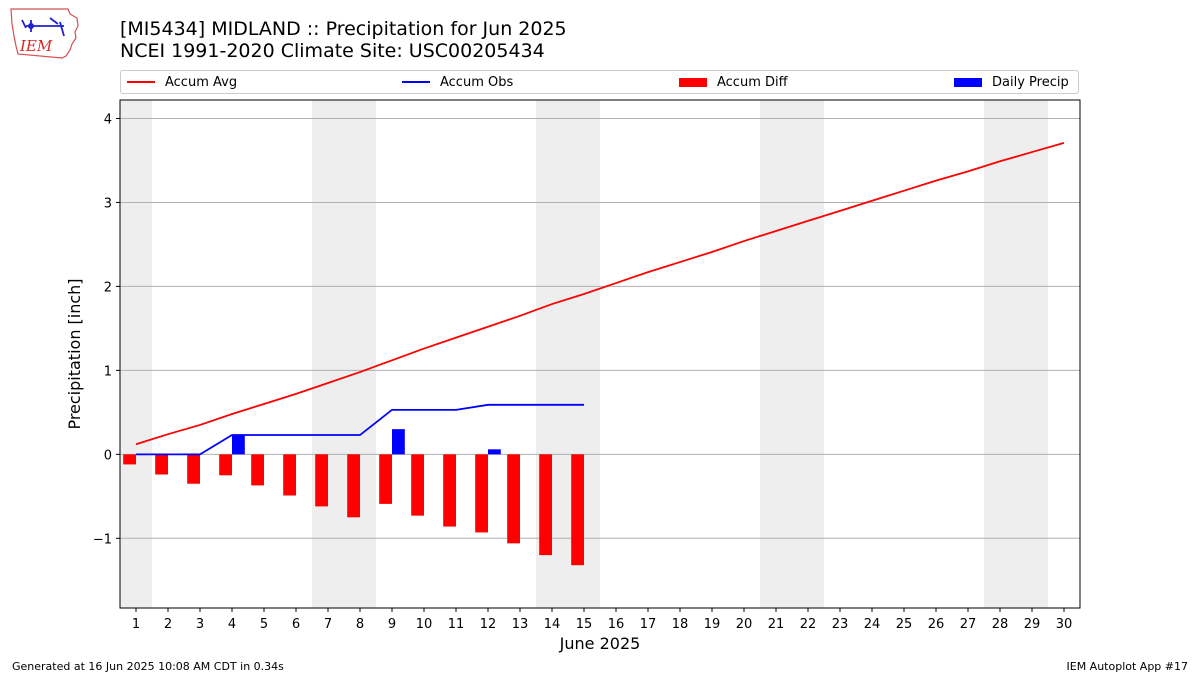 The image size is (1200, 675). I want to click on x-tick-label: 26, so click(936, 624).